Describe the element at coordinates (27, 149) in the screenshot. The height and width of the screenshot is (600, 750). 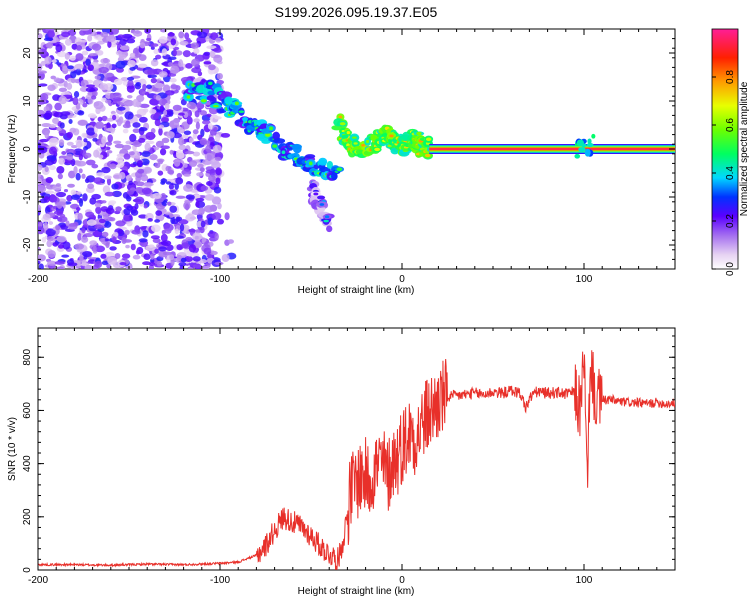
I see `y-tick-label: 0` at that location.